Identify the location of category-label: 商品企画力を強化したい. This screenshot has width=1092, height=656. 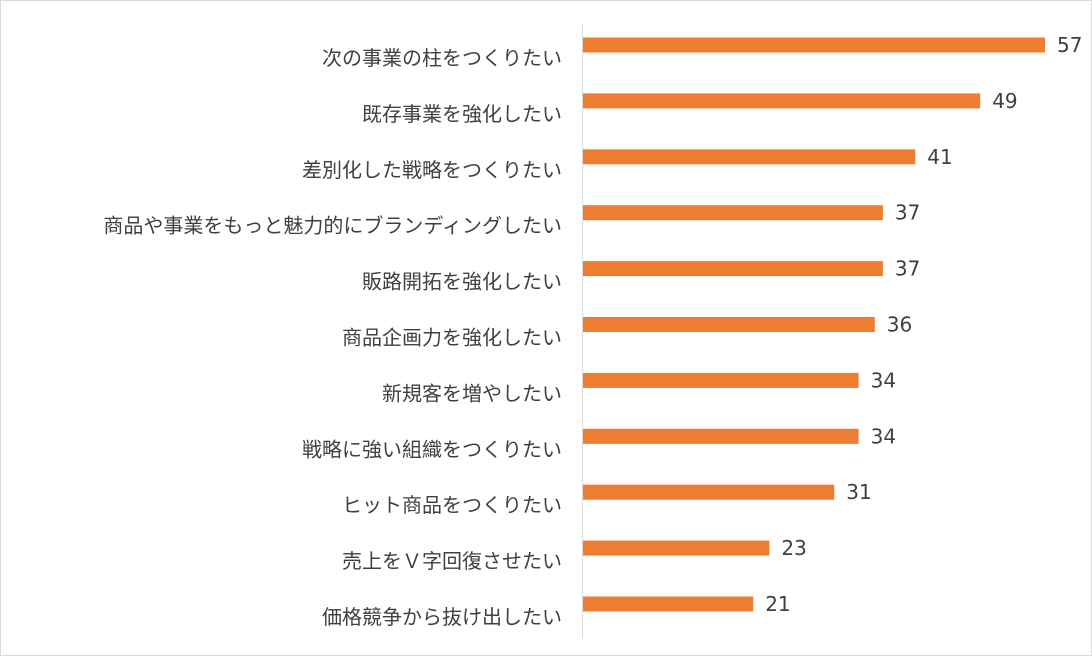
(452, 338).